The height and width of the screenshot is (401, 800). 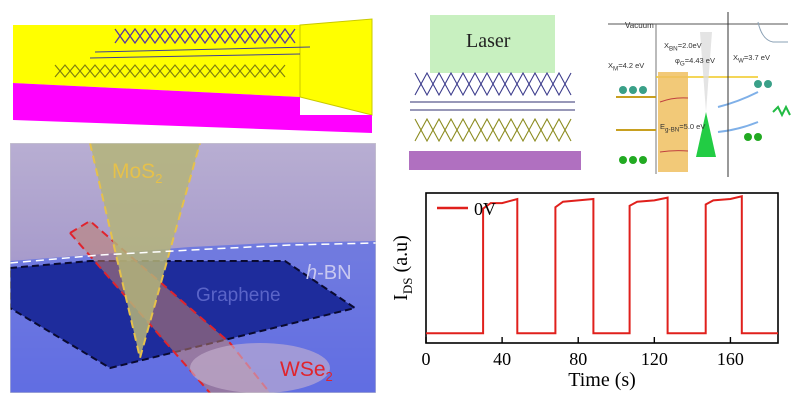 What do you see at coordinates (200, 52) in the screenshot?
I see `hbn-middle-layer` at bounding box center [200, 52].